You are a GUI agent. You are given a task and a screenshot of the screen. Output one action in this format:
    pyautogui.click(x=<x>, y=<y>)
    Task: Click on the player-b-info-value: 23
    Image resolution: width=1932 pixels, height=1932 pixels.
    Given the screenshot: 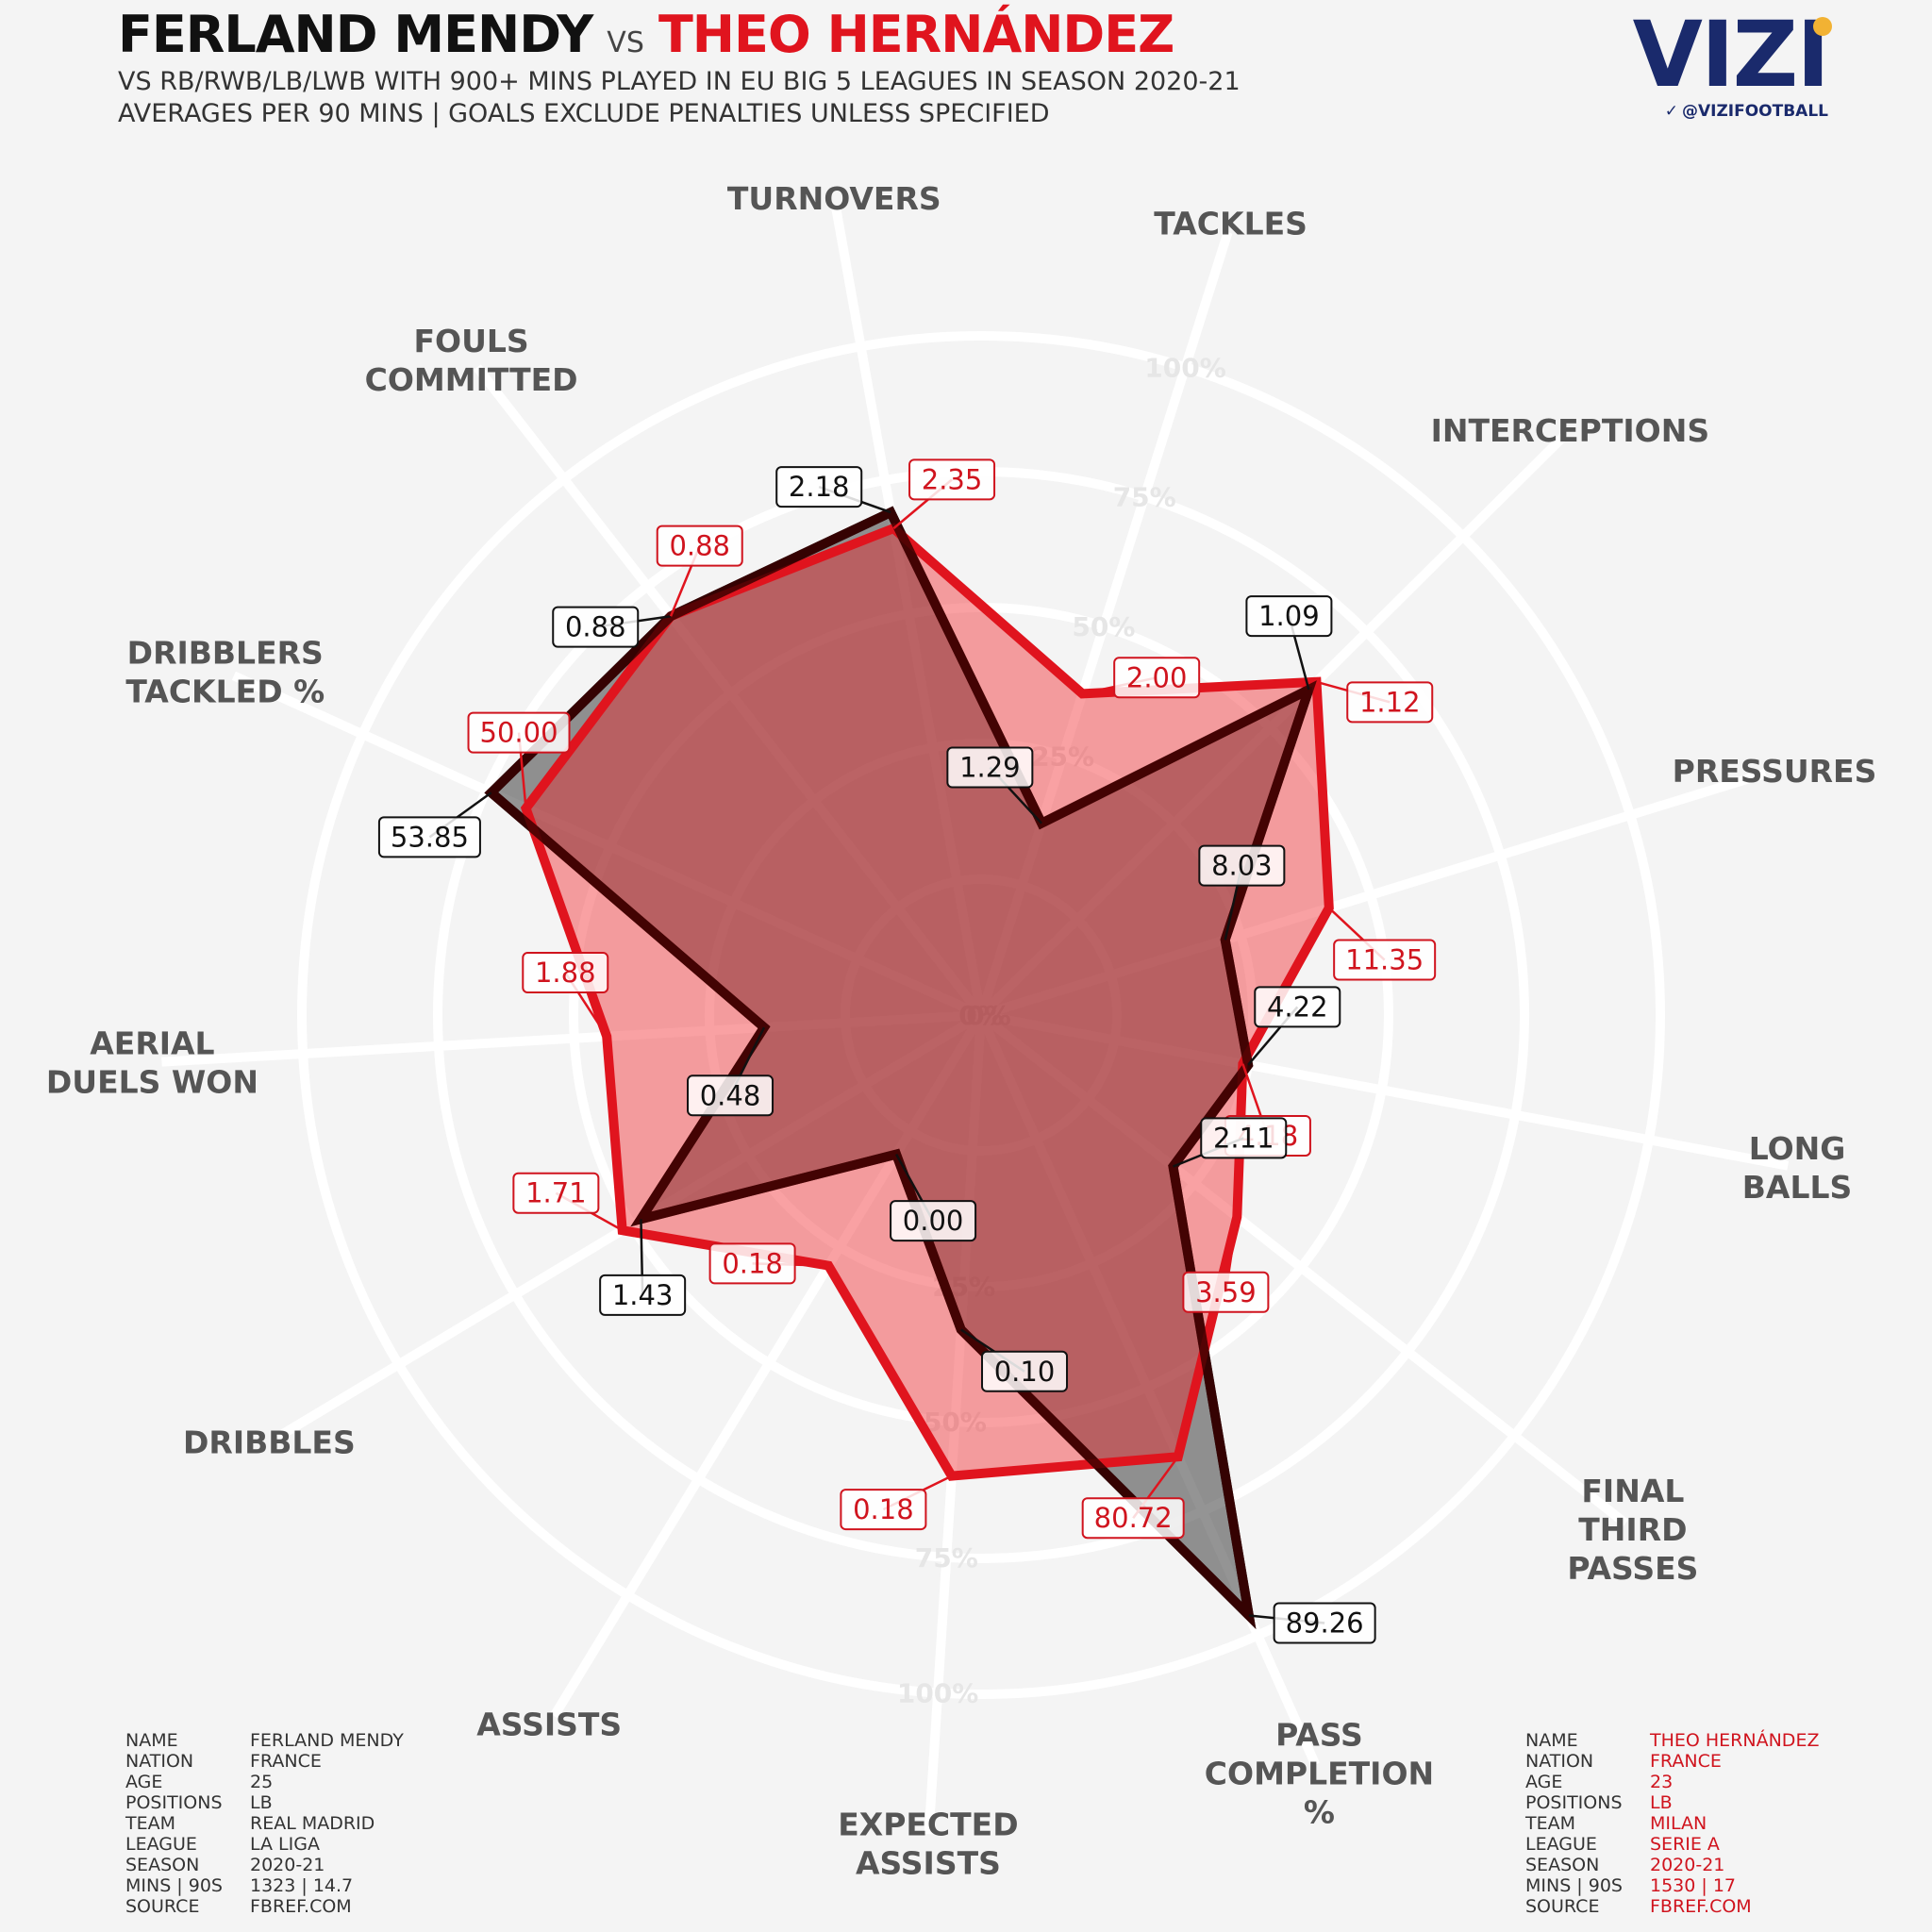 What is the action you would take?
    pyautogui.click(x=1662, y=1782)
    